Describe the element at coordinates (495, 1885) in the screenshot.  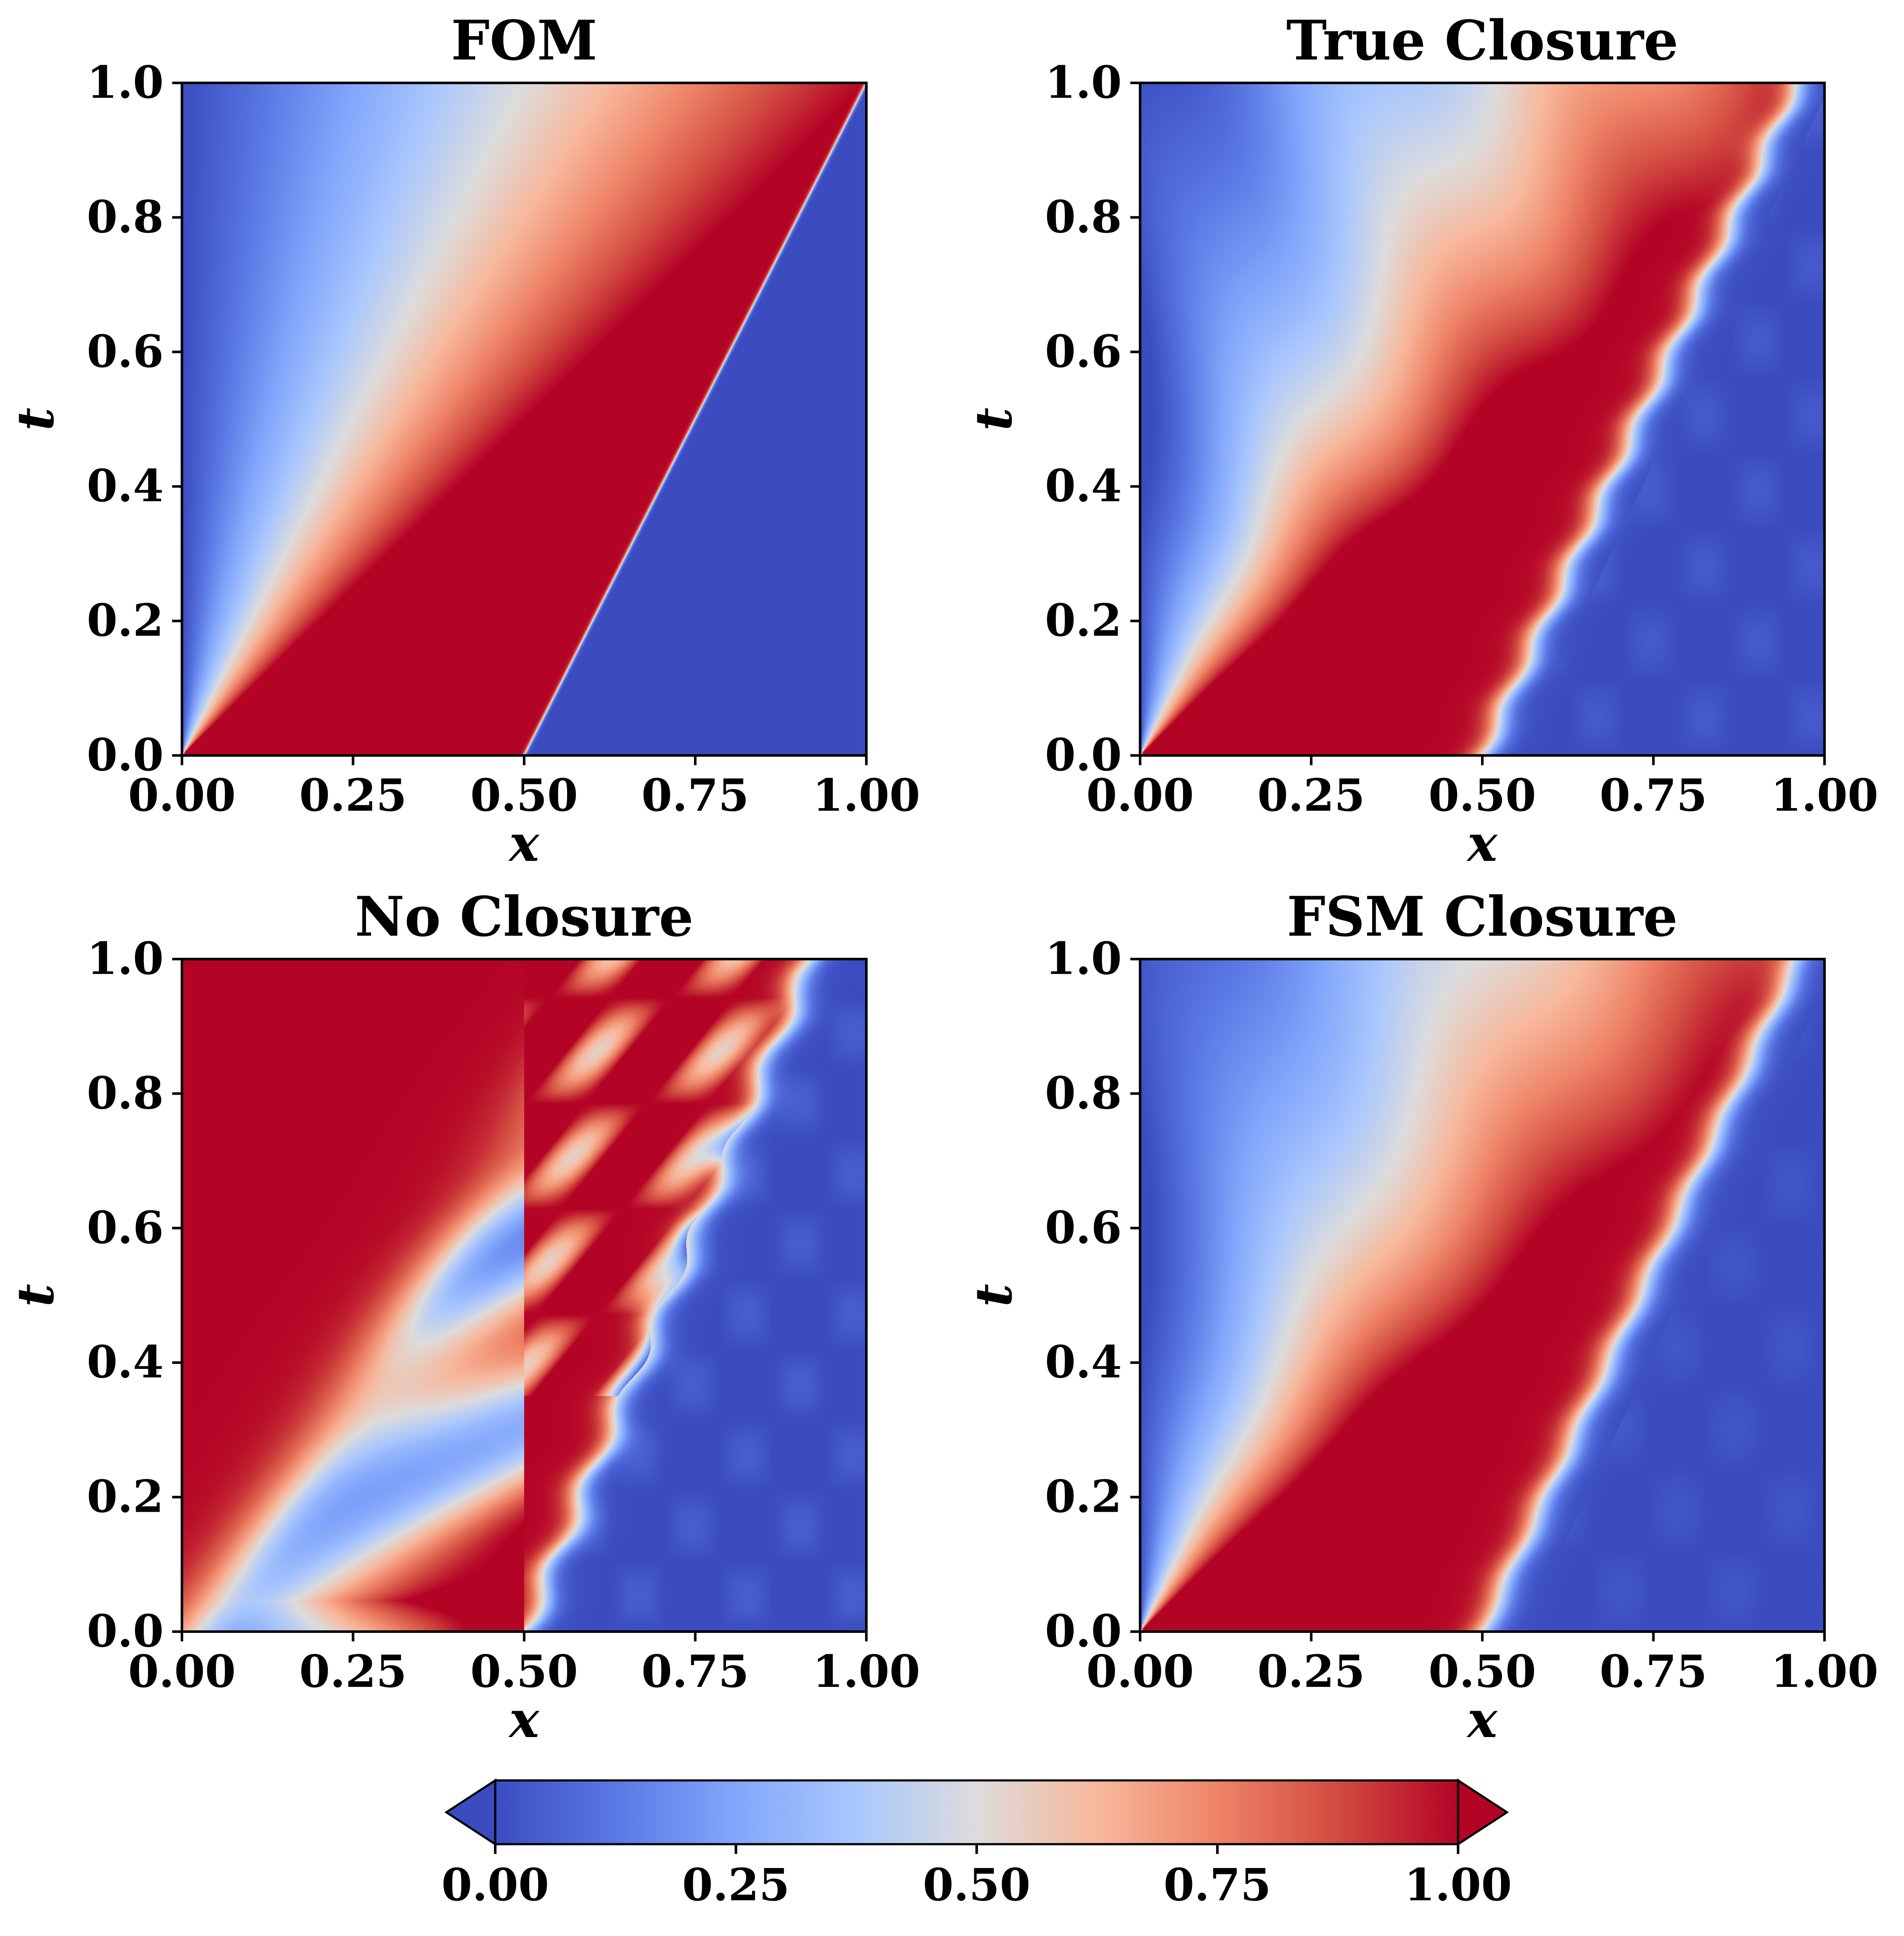
I see `colorbar-tick-label: 0.00` at that location.